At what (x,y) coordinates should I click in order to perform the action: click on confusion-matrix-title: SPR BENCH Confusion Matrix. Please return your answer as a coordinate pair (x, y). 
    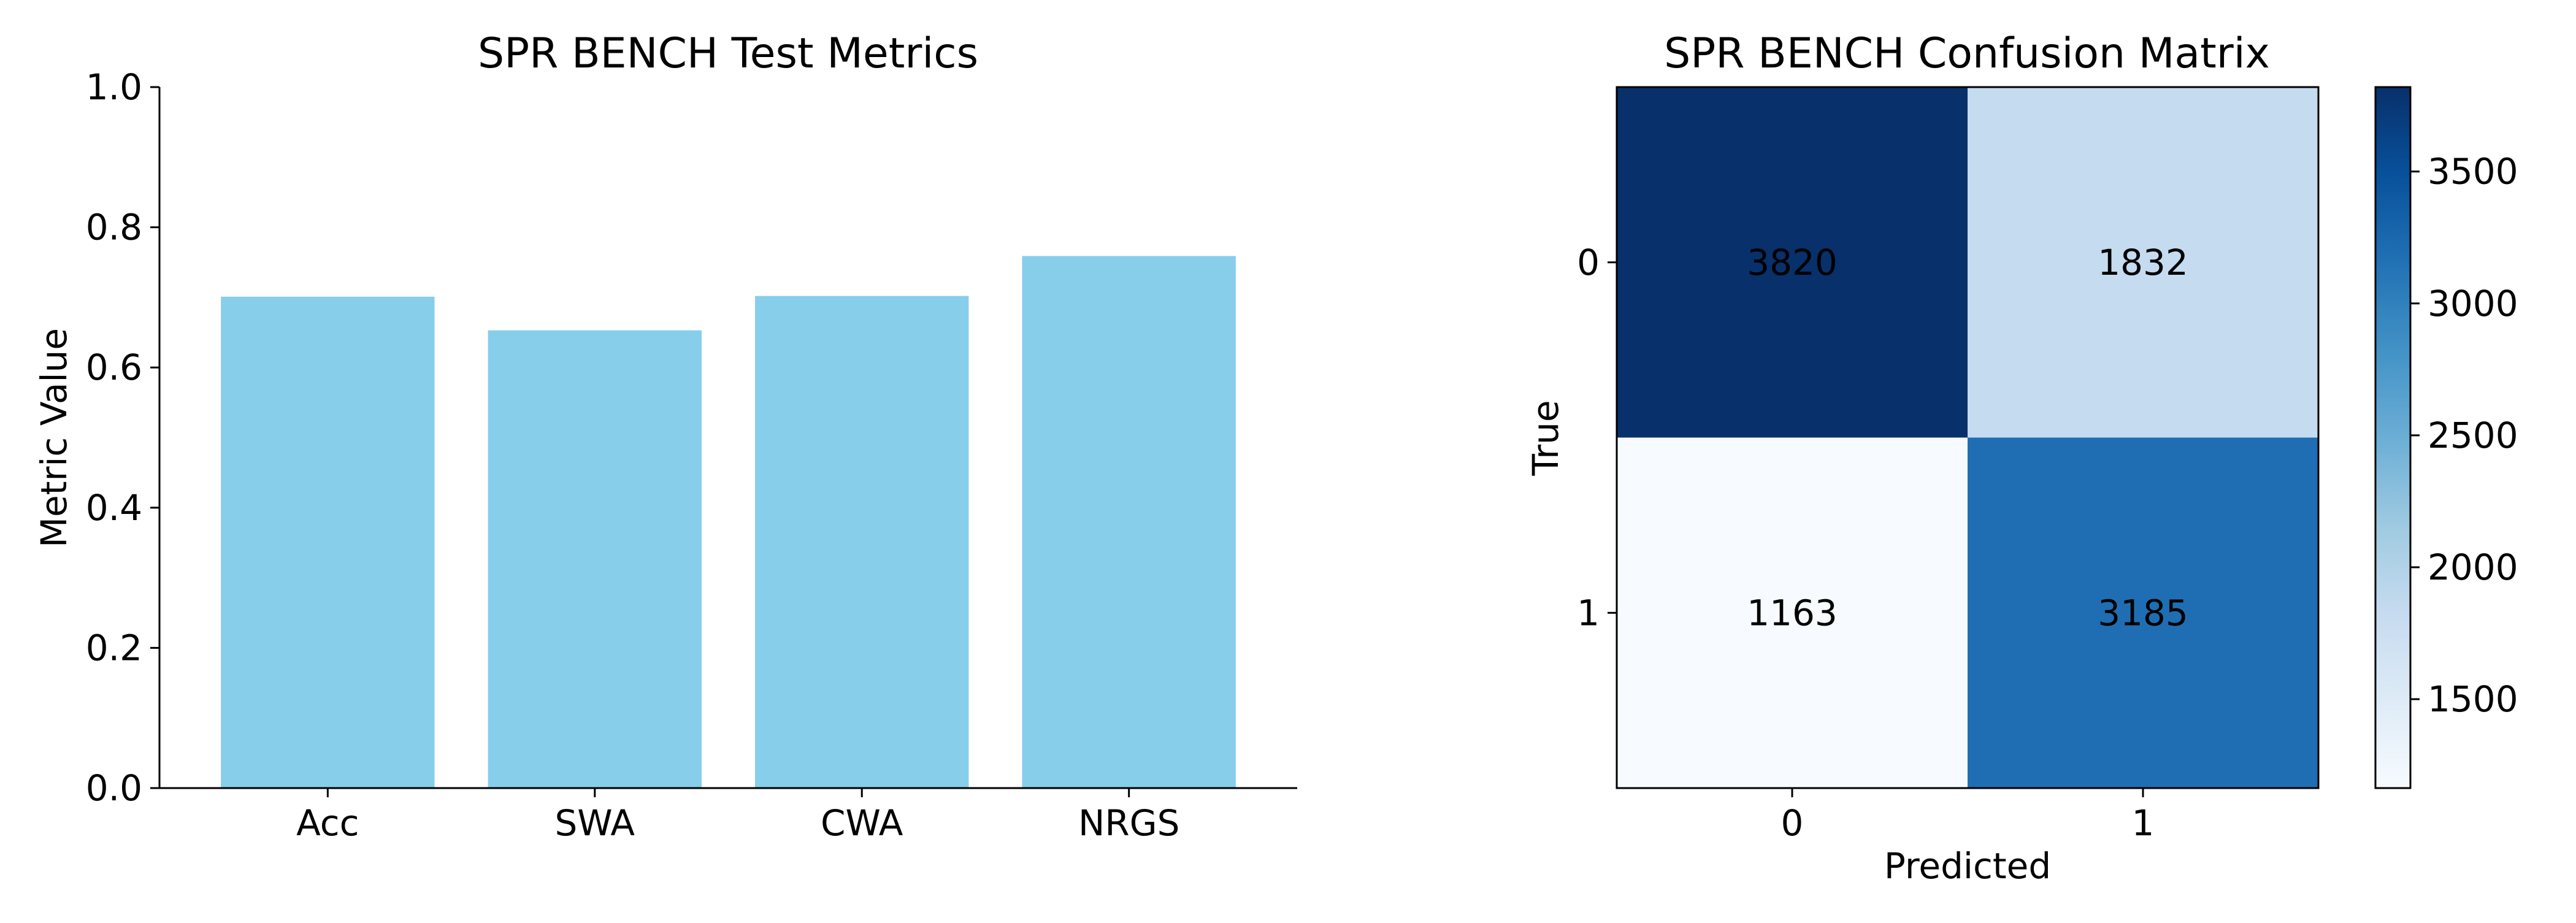
    Looking at the image, I should click on (1967, 53).